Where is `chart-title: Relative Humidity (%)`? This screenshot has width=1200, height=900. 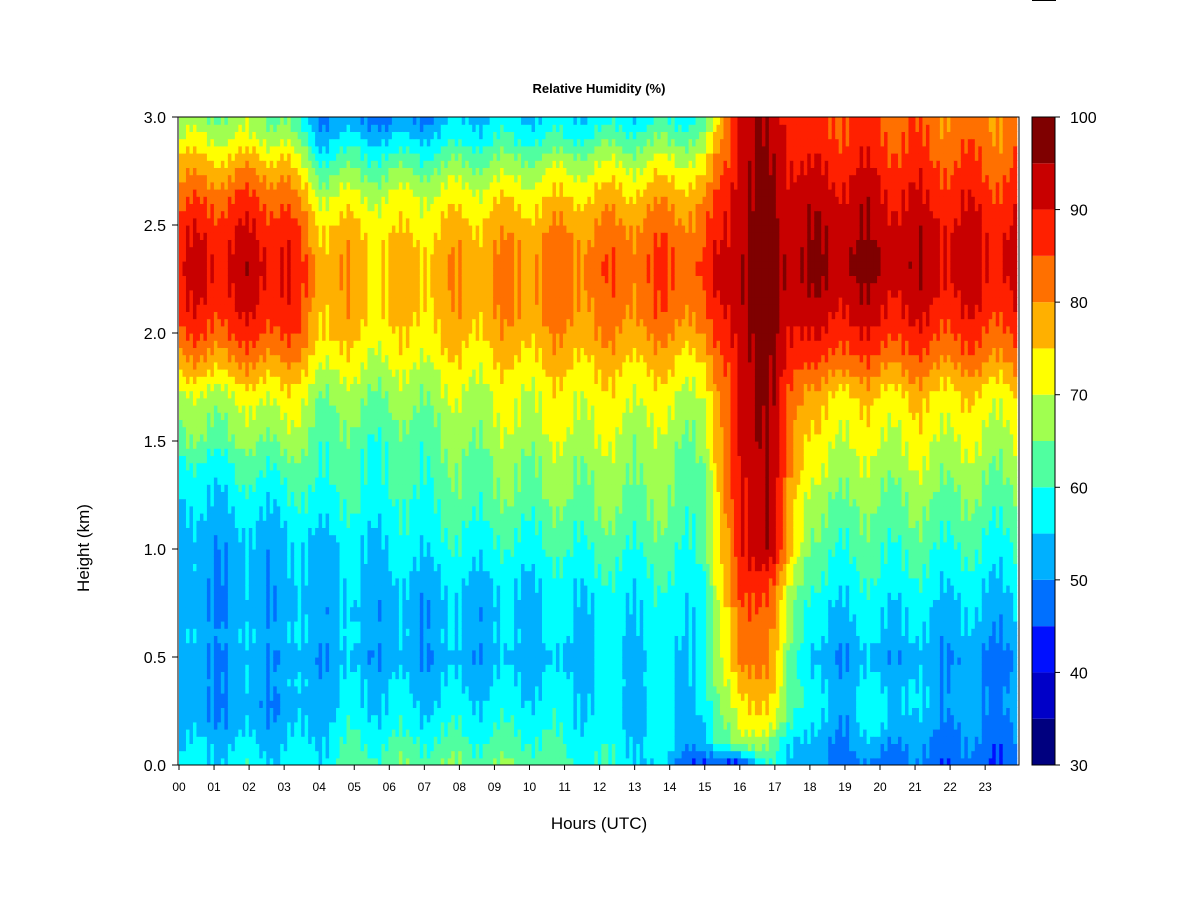
chart-title: Relative Humidity (%) is located at coordinates (599, 88).